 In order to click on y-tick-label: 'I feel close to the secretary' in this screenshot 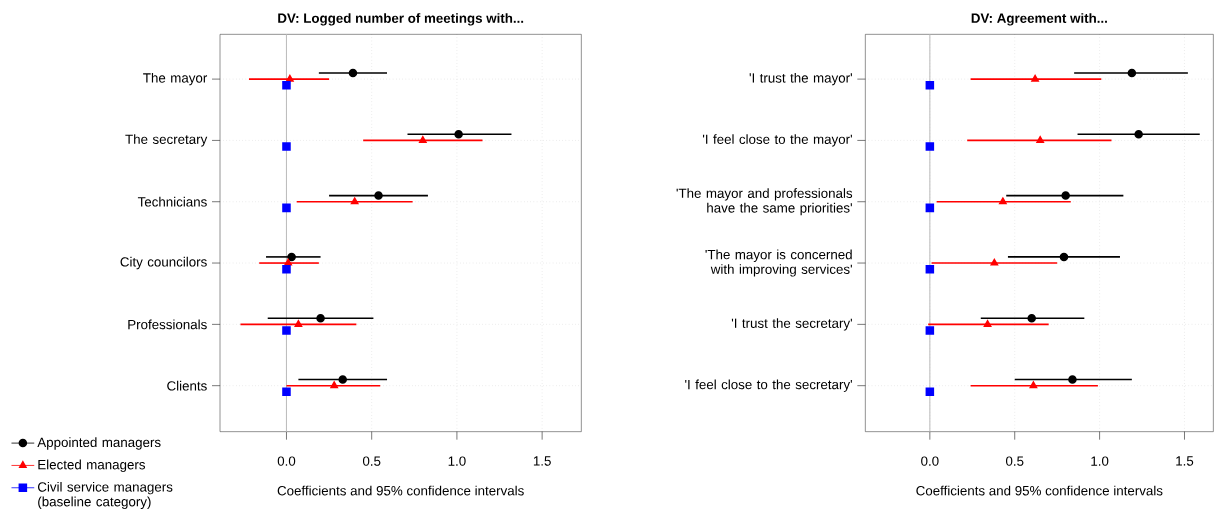, I will do `click(768, 385)`.